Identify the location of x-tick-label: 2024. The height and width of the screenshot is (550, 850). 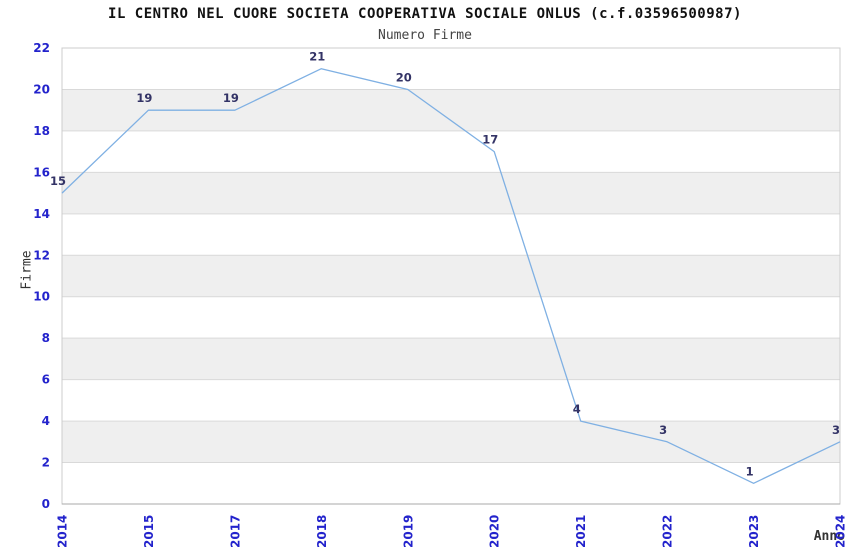
(841, 531).